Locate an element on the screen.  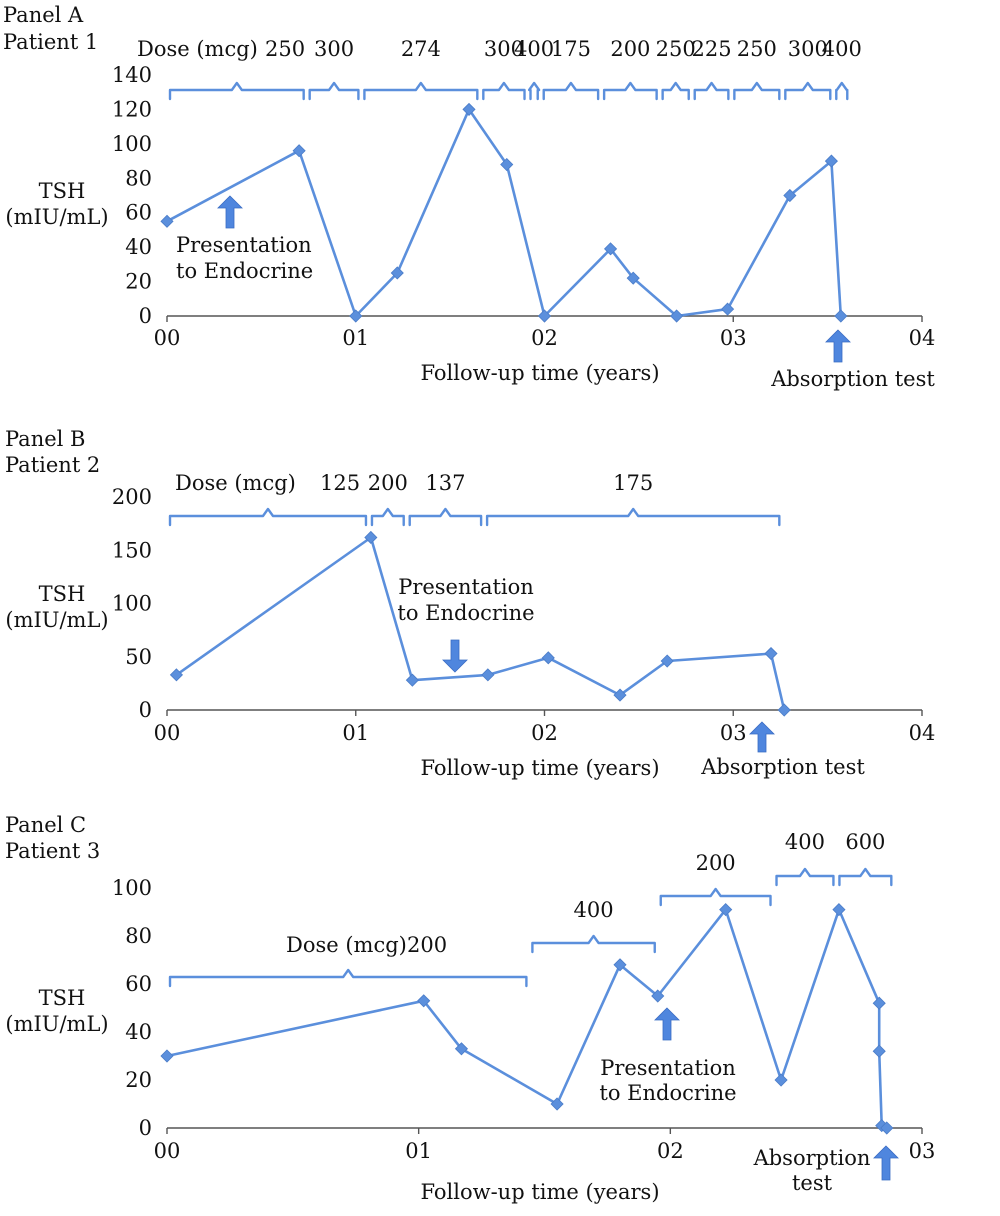
panel-b-x-tick-label: 01 is located at coordinates (355, 733).